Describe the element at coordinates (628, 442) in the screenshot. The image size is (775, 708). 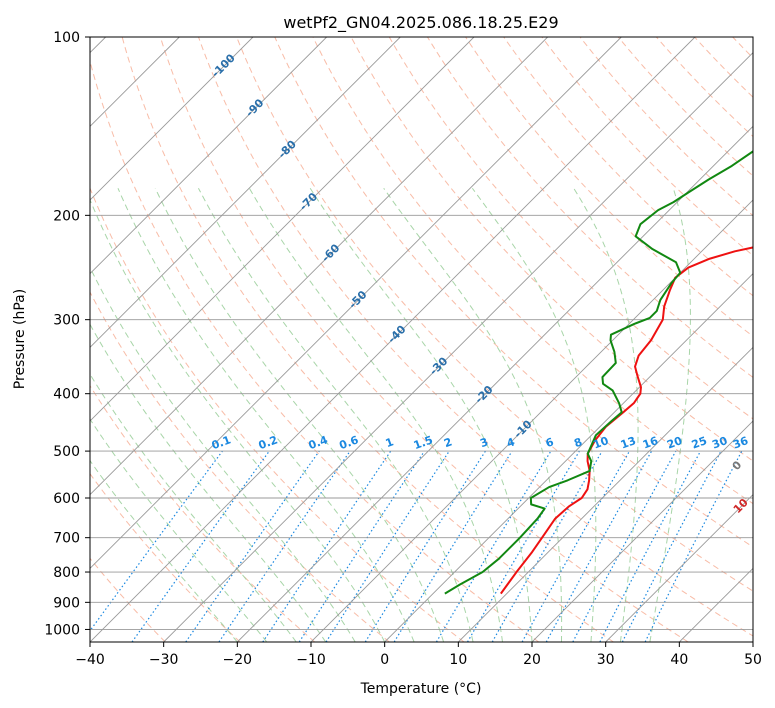
I see `mixing-ratio-label: 13` at that location.